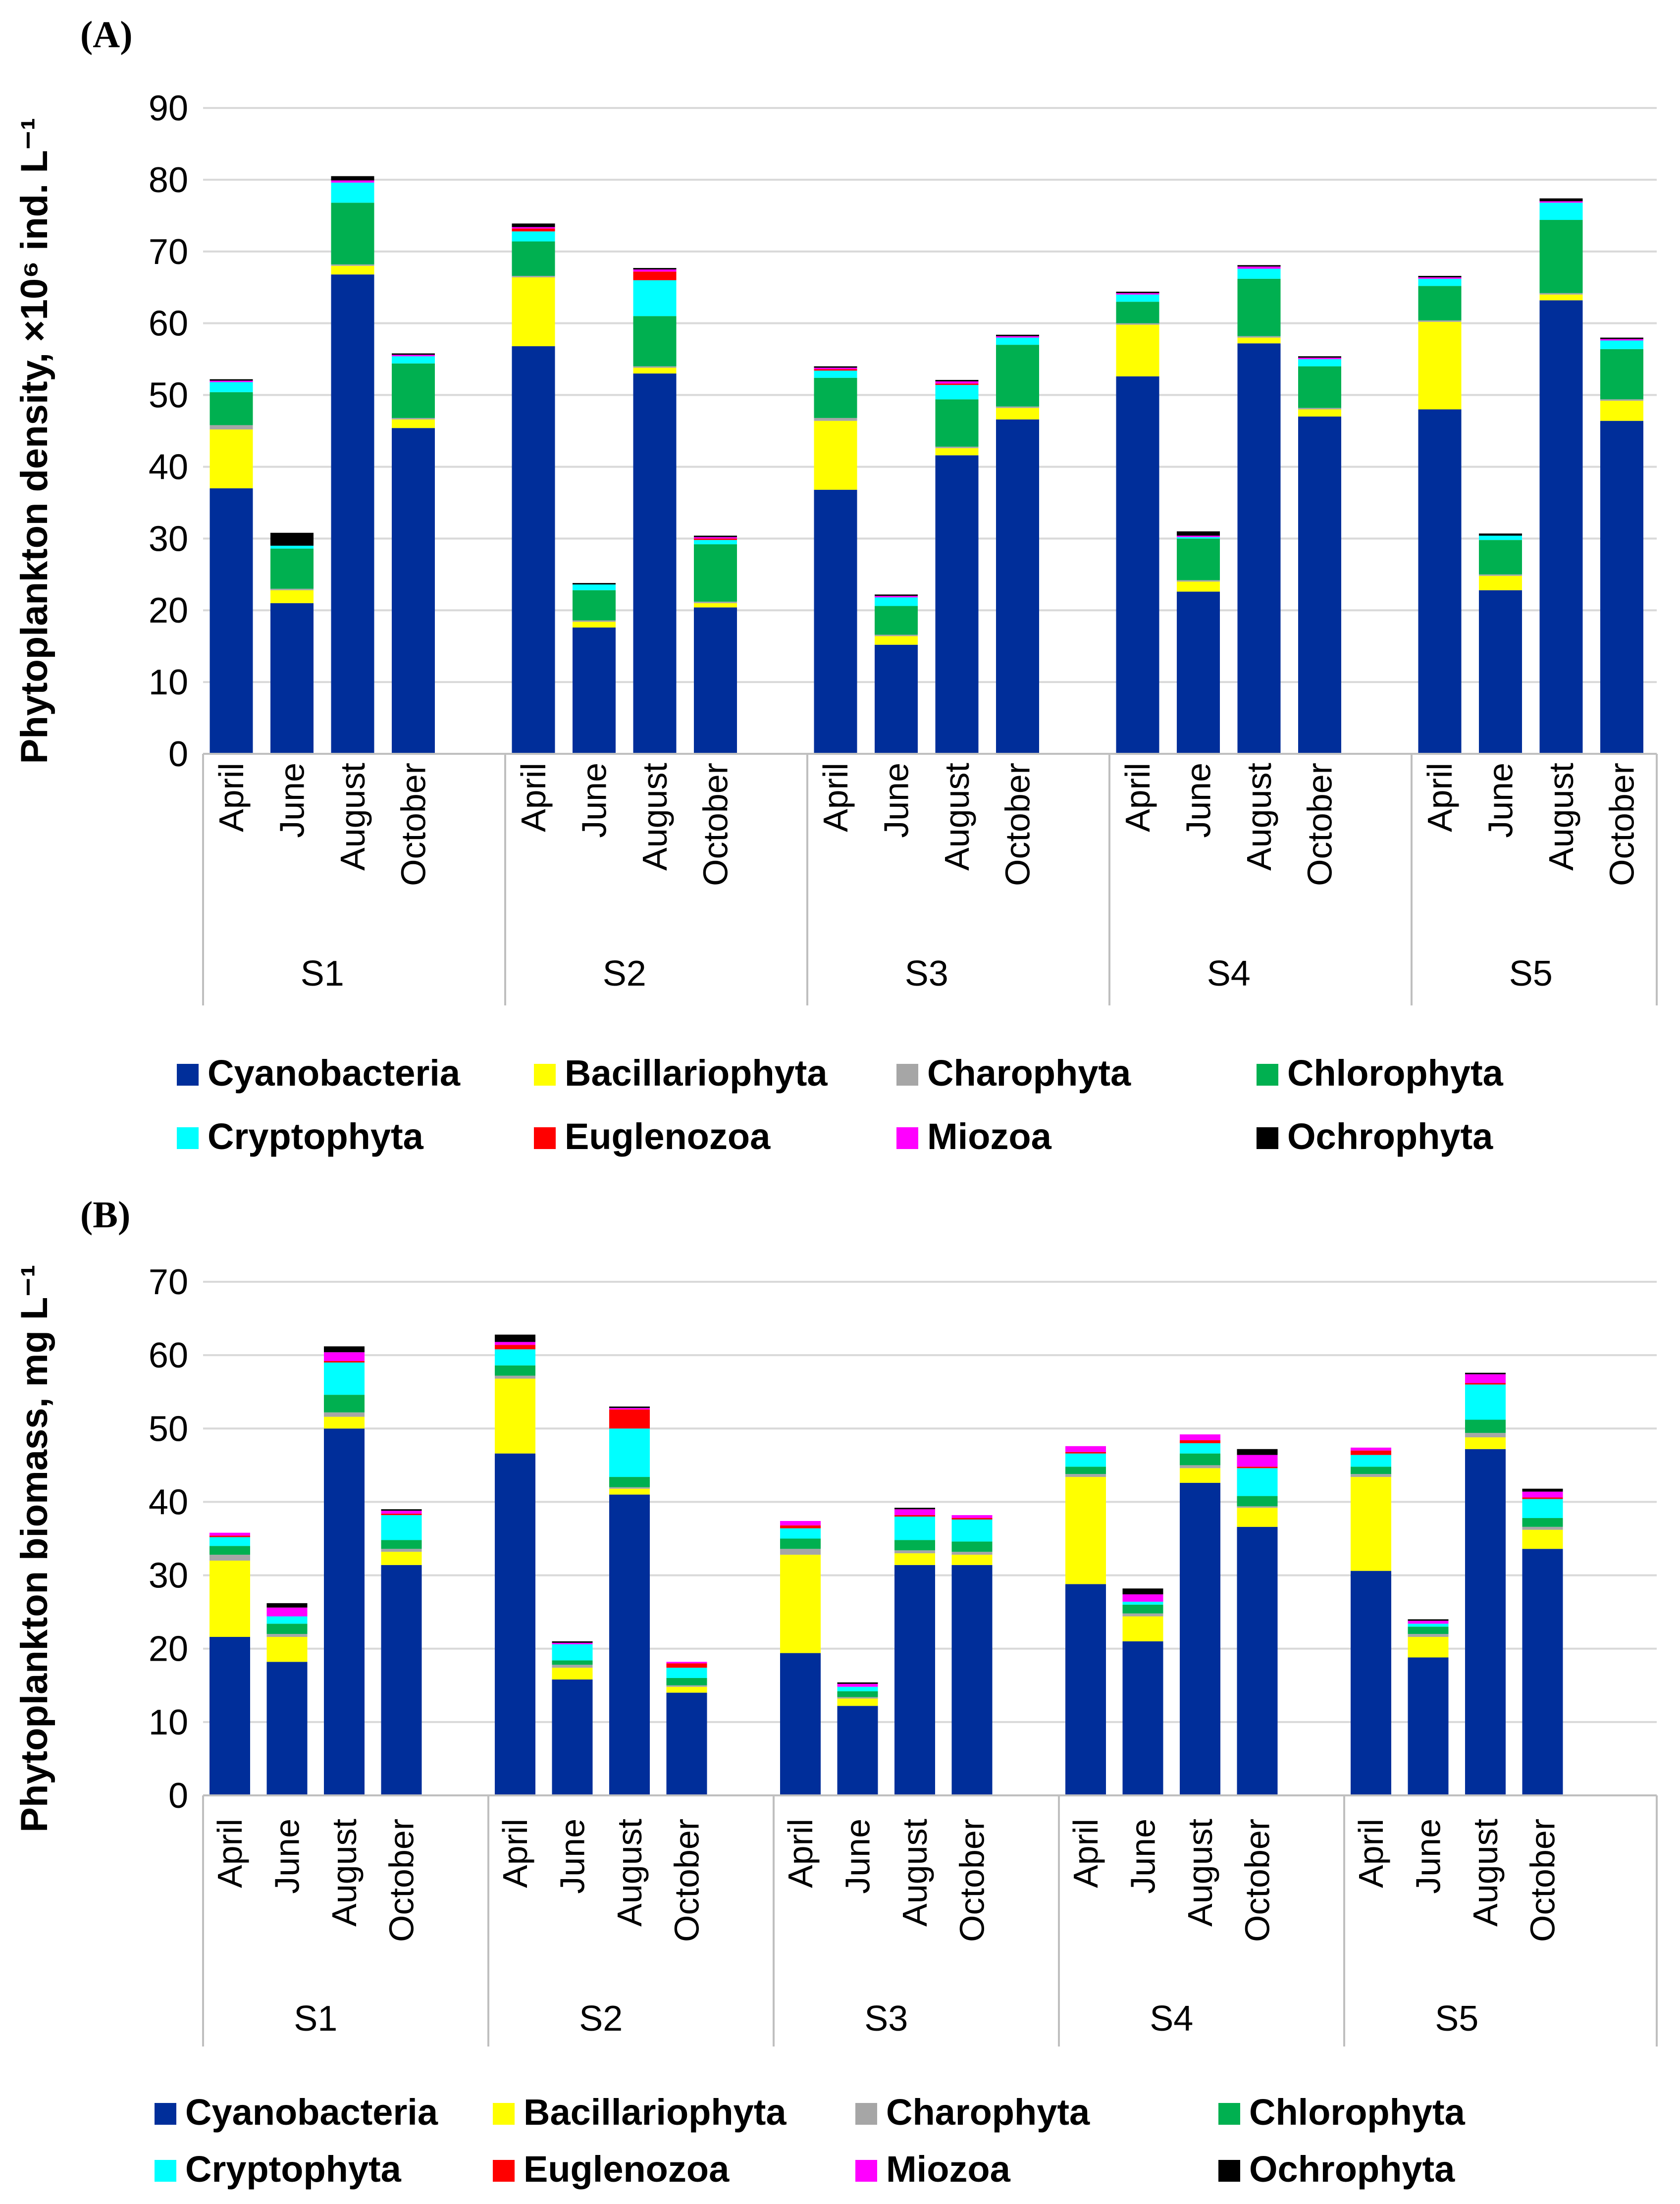  What do you see at coordinates (1171, 2019) in the screenshot?
I see `group-label: S4` at bounding box center [1171, 2019].